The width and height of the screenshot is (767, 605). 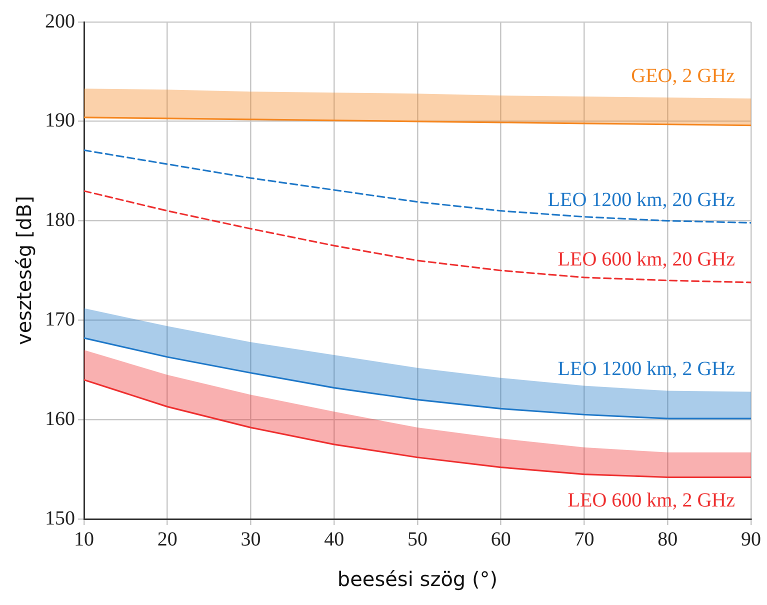 What do you see at coordinates (652, 501) in the screenshot?
I see `series-label: LEO 600 km, 2 GHz` at bounding box center [652, 501].